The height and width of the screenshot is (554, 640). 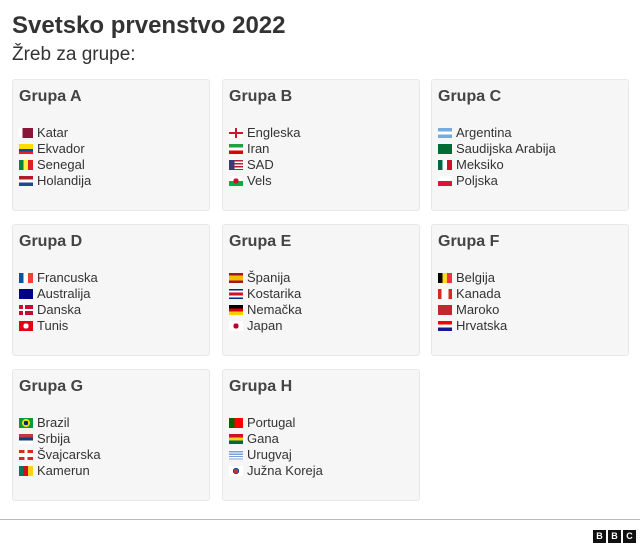 What do you see at coordinates (265, 310) in the screenshot?
I see `team-item: Nemačka` at bounding box center [265, 310].